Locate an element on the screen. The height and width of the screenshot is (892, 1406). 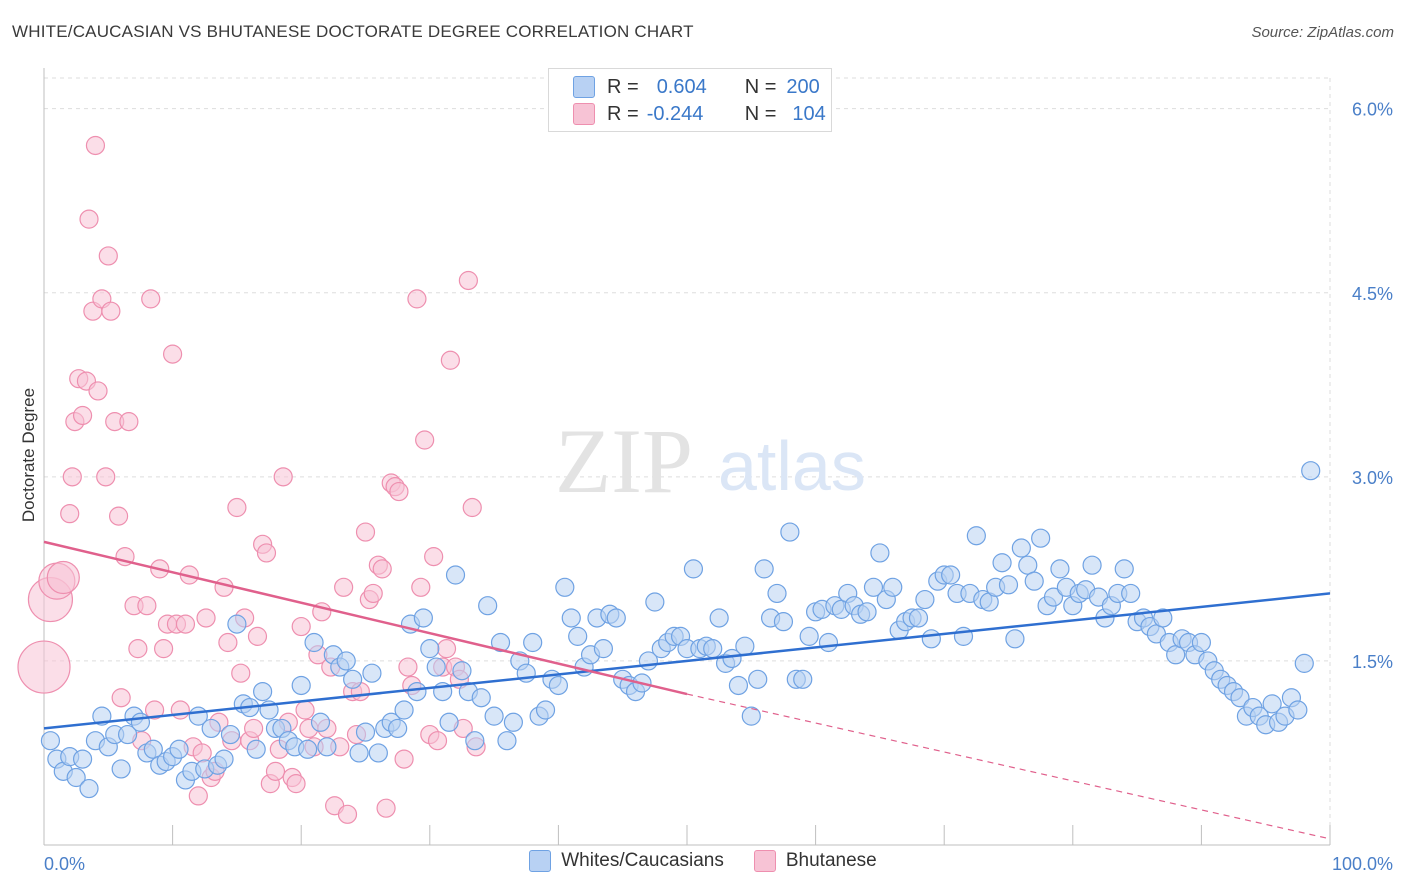
stats-row-bhutanese: R = -0.244 N = 104 is located at coordinates (699, 114).